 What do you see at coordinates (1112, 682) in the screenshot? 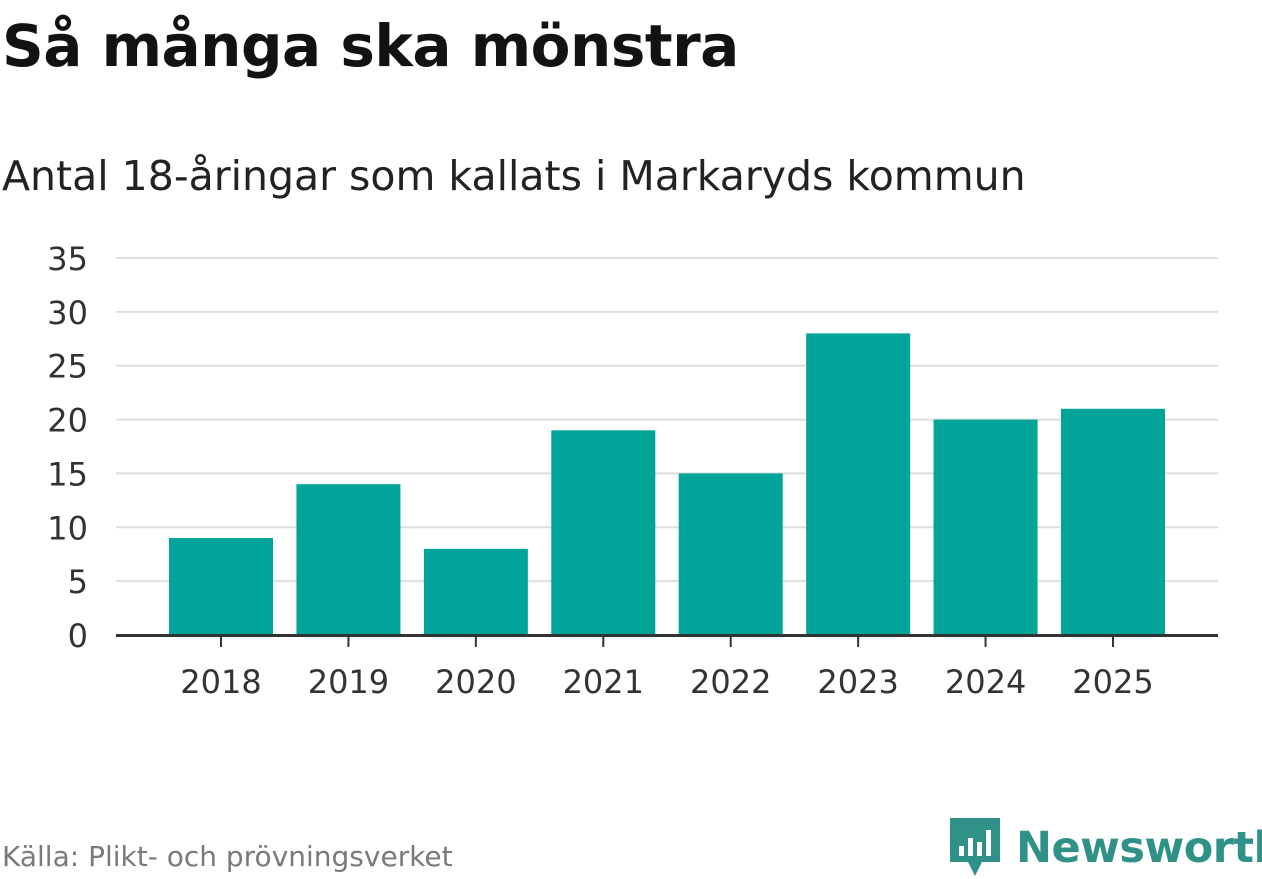
I see `x-tick-label: 2025` at bounding box center [1112, 682].